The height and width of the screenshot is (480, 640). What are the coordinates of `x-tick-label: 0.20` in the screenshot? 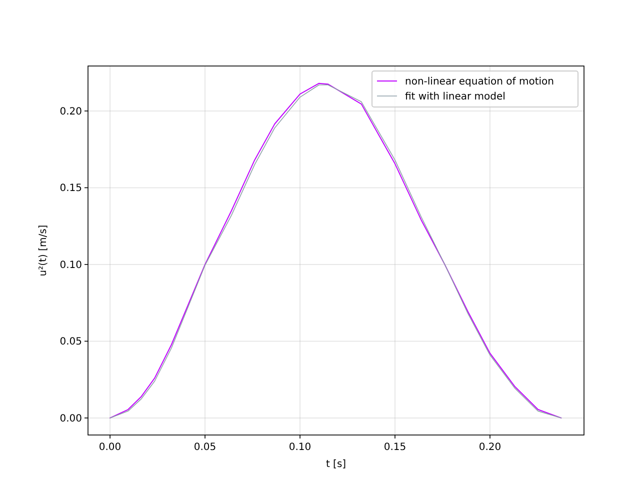 It's located at (490, 447).